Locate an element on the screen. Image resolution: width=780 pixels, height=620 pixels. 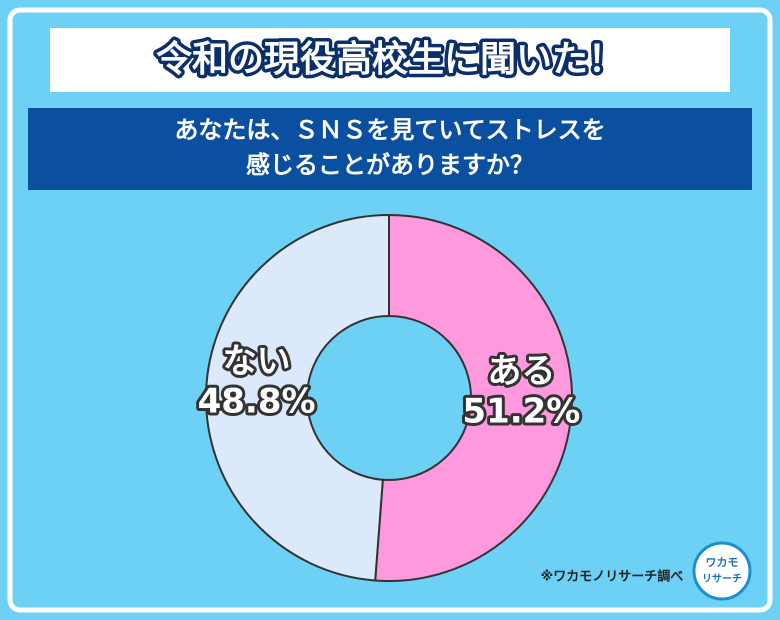
title-box is located at coordinates (390, 60).